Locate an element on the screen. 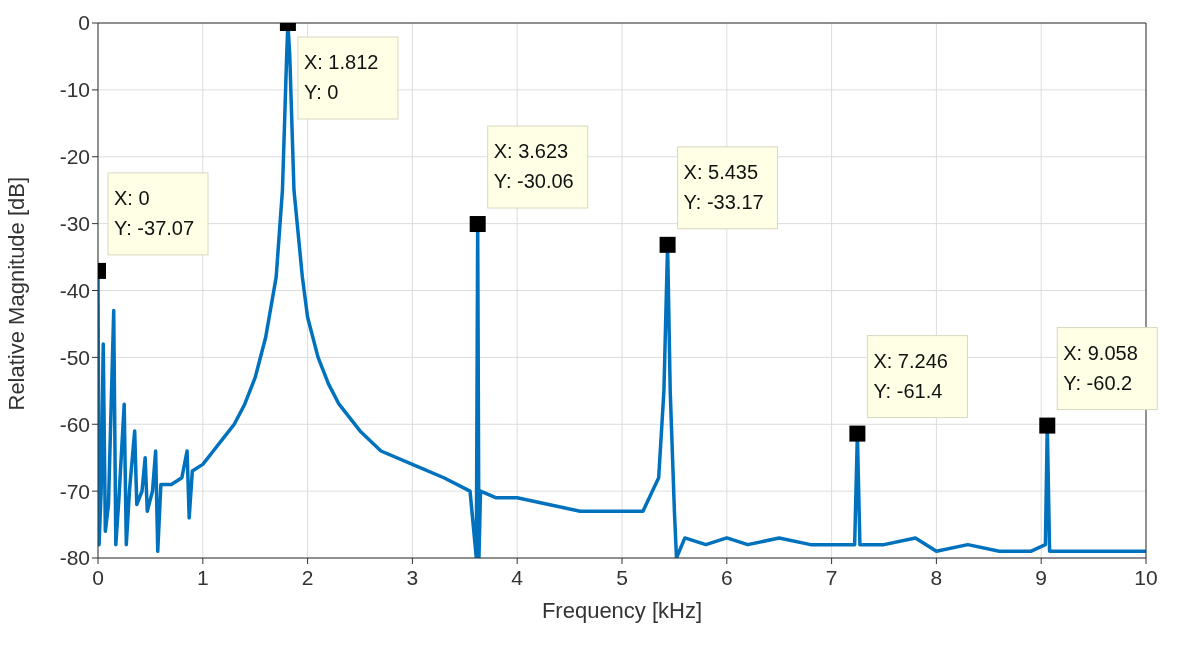 The image size is (1185, 646). x-axis-title: Frequency [kHz] is located at coordinates (622, 610).